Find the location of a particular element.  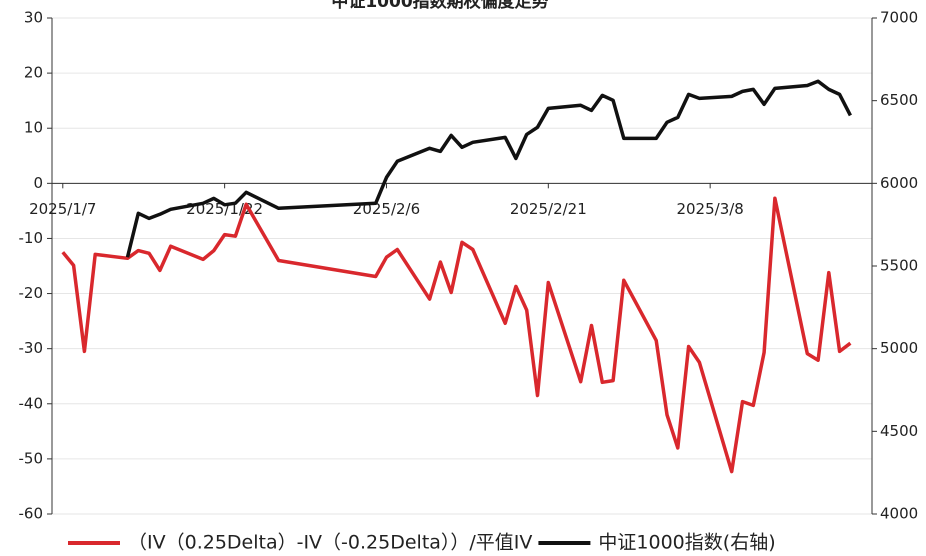

y-tick-label: 0 is located at coordinates (38, 183).